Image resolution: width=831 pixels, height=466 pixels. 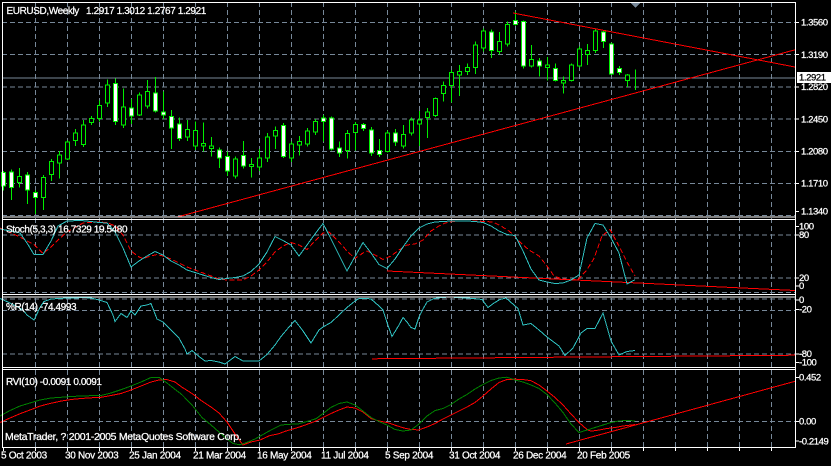 What do you see at coordinates (810, 378) in the screenshot?
I see `svg-text: 0.452` at bounding box center [810, 378].